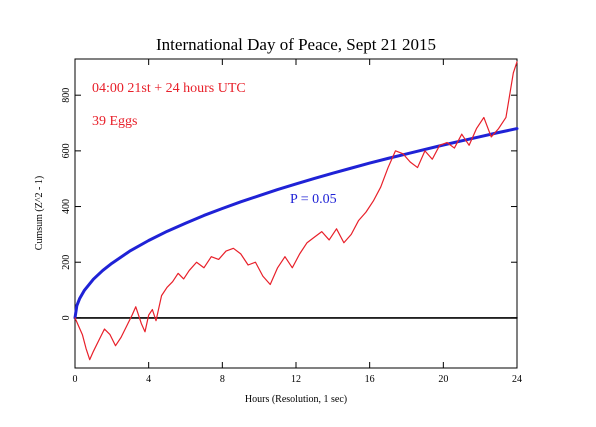 This screenshot has width=596, height=427. Describe the element at coordinates (66, 317) in the screenshot. I see `y-tick-label: 0` at that location.